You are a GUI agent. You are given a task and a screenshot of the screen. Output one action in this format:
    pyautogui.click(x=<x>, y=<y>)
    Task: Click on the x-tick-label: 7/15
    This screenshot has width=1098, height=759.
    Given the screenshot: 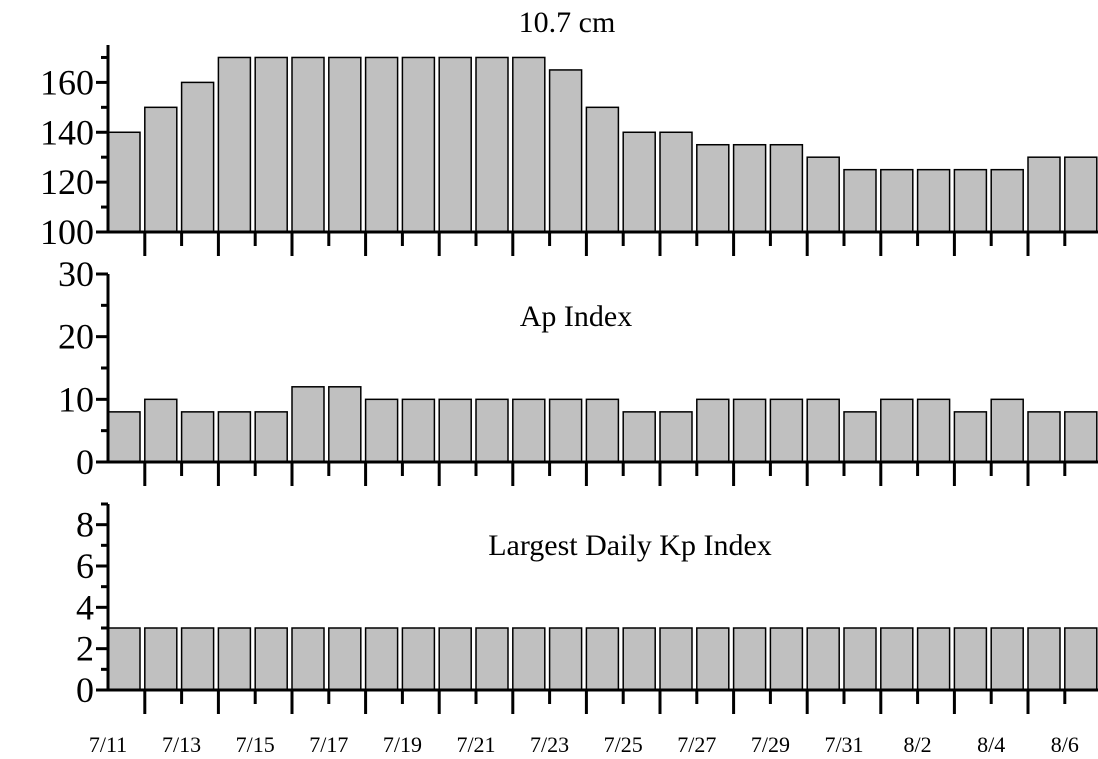 What is the action you would take?
    pyautogui.click(x=255, y=744)
    